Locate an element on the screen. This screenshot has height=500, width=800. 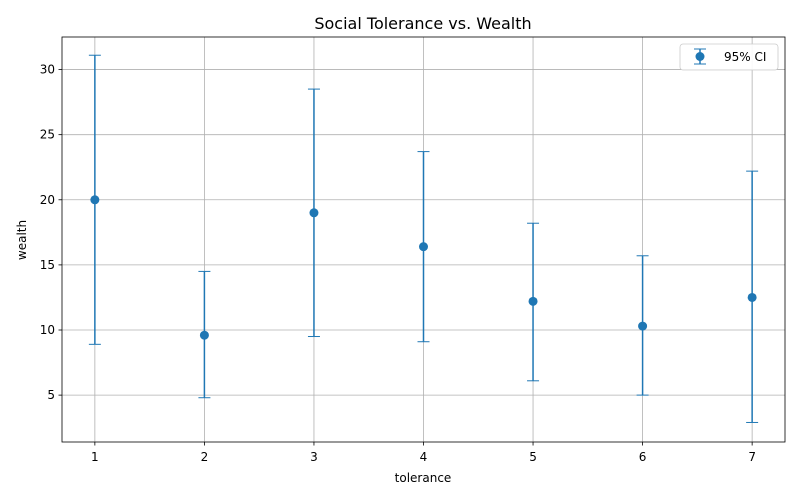
legend-marker-icon is located at coordinates (700, 56).